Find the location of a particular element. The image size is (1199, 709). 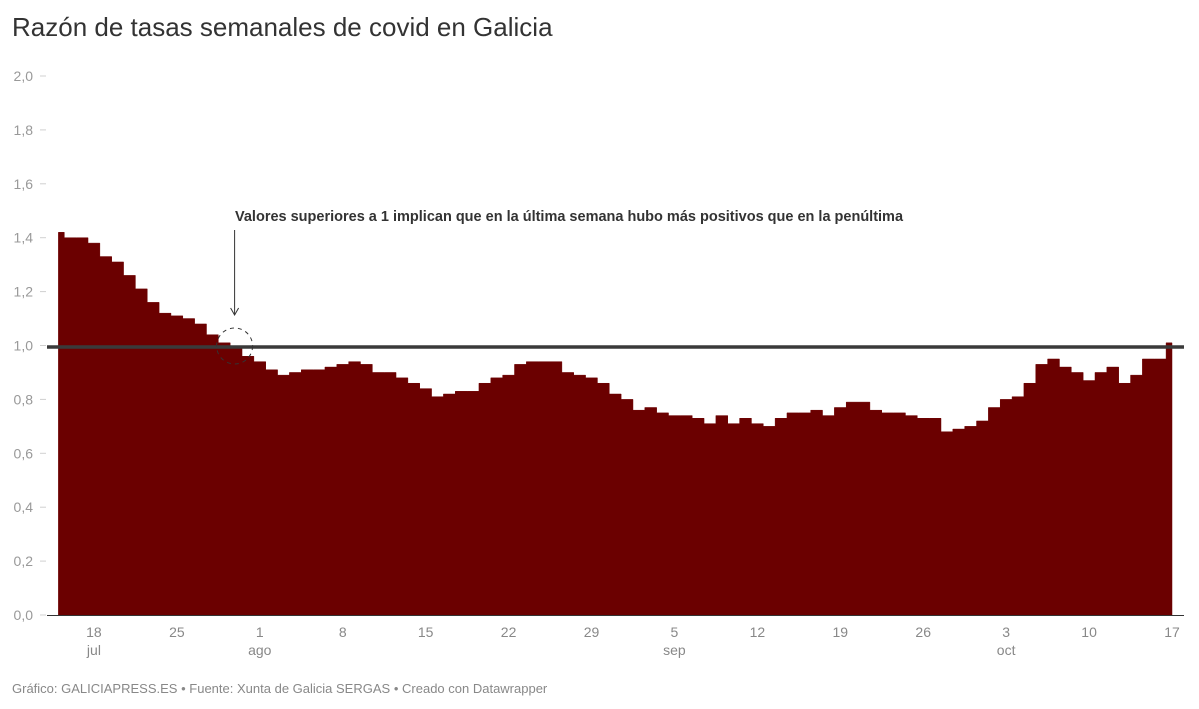

x-tick-label: 26 is located at coordinates (923, 632).